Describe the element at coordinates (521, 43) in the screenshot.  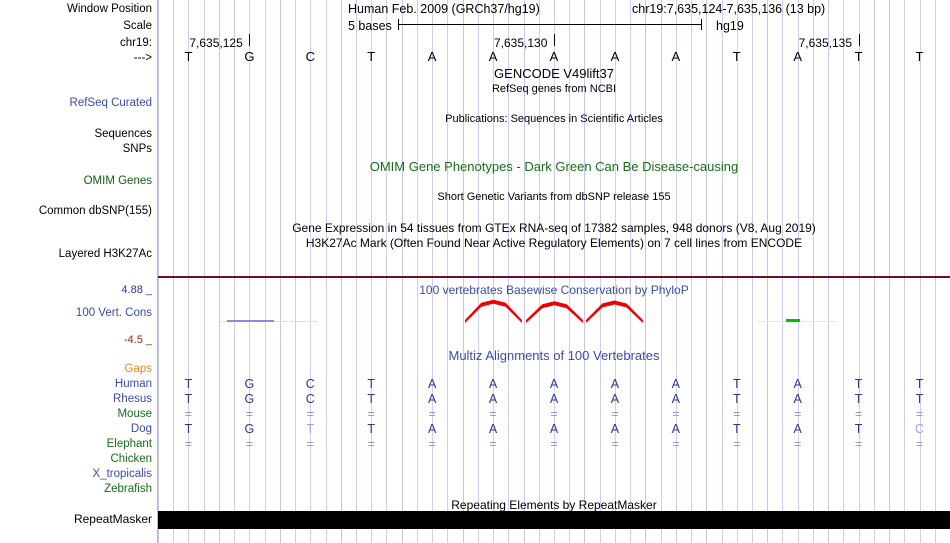
I see `ruler-position-label: 7,635,130` at that location.